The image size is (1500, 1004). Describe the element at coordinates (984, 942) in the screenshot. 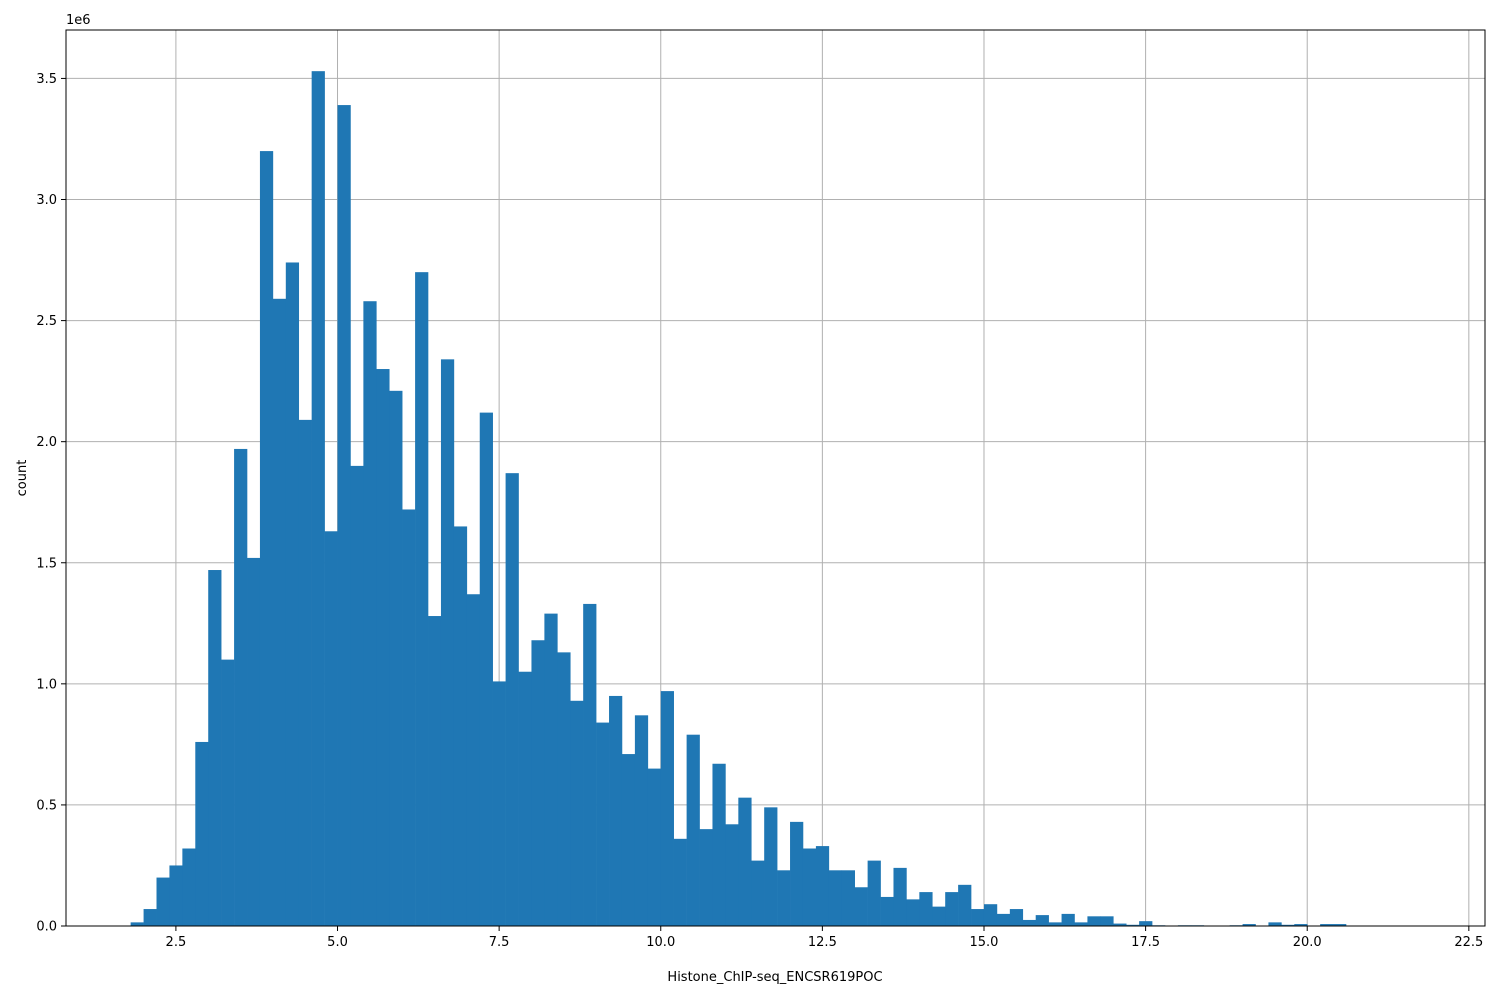

I see `x-tick-label: 15.0` at that location.